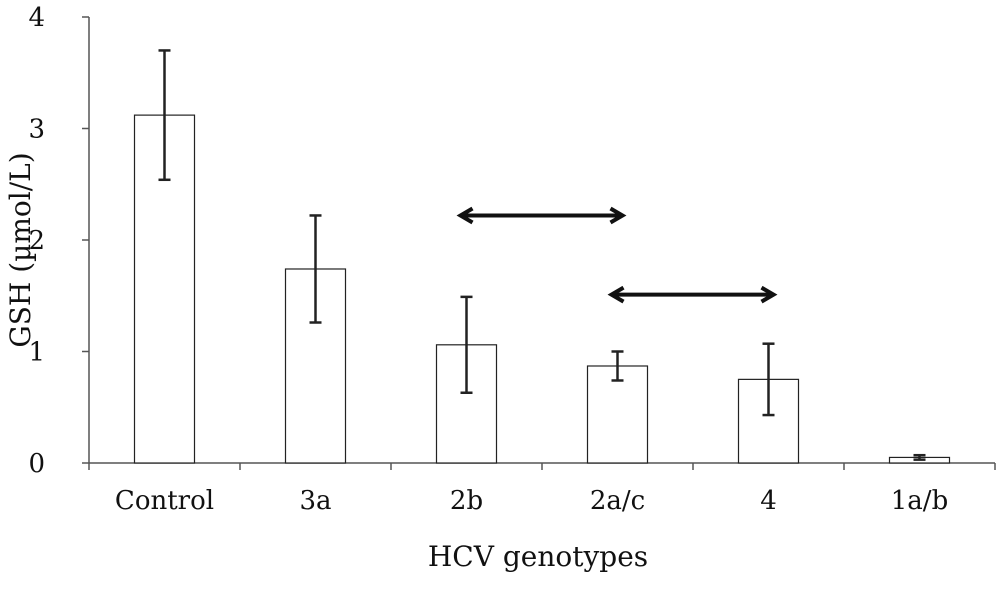  I want to click on y-axis: 0 1 2 3 4, so click(59, 241).